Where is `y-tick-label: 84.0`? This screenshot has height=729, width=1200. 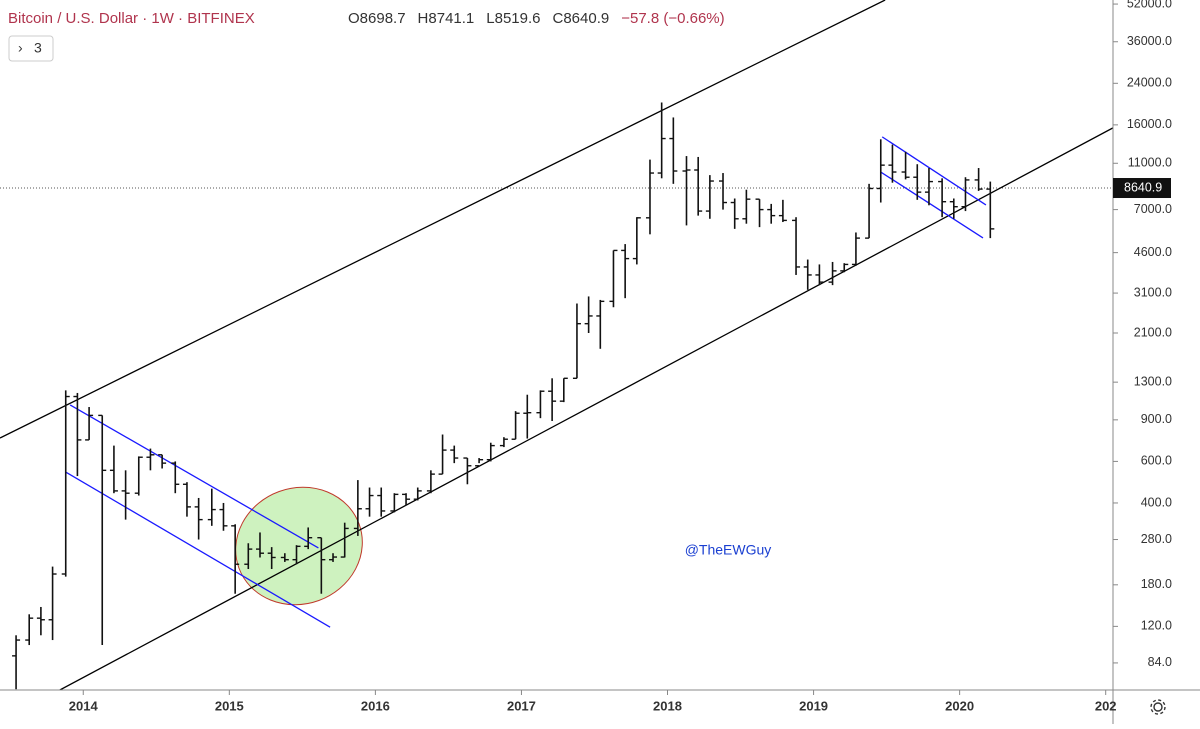
y-tick-label: 84.0 is located at coordinates (1160, 662).